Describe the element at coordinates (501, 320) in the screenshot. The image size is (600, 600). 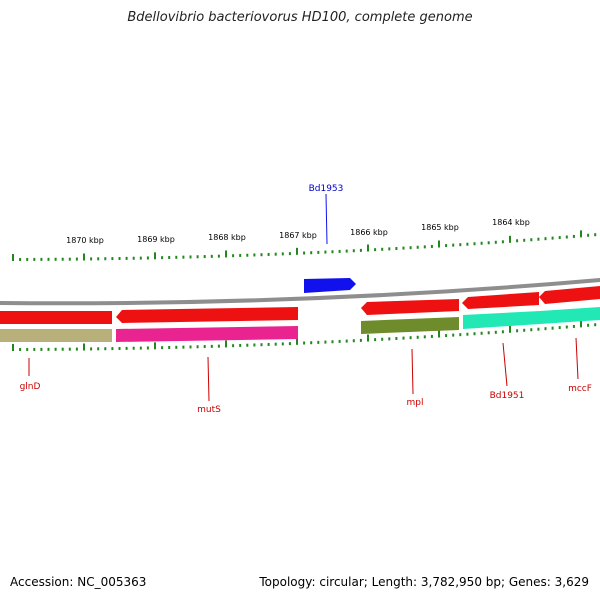
I see `gene-bd1951` at that location.